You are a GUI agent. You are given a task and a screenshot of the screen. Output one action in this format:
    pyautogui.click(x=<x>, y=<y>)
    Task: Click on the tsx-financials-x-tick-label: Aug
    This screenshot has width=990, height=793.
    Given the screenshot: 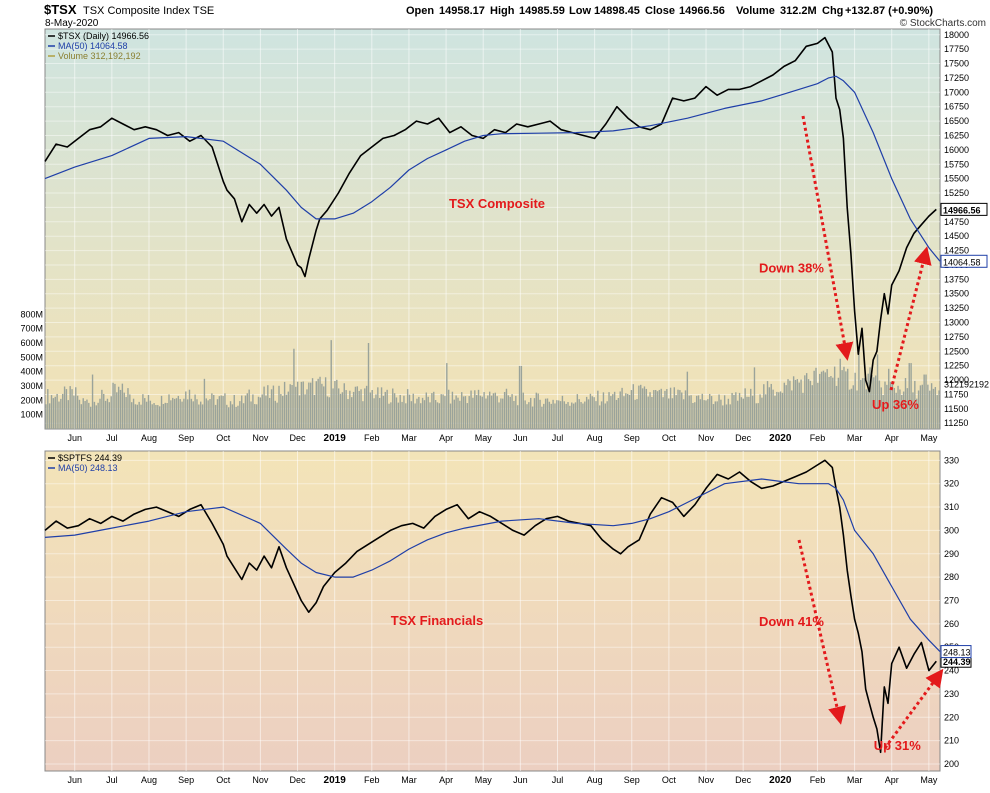 What is the action you would take?
    pyautogui.click(x=595, y=780)
    